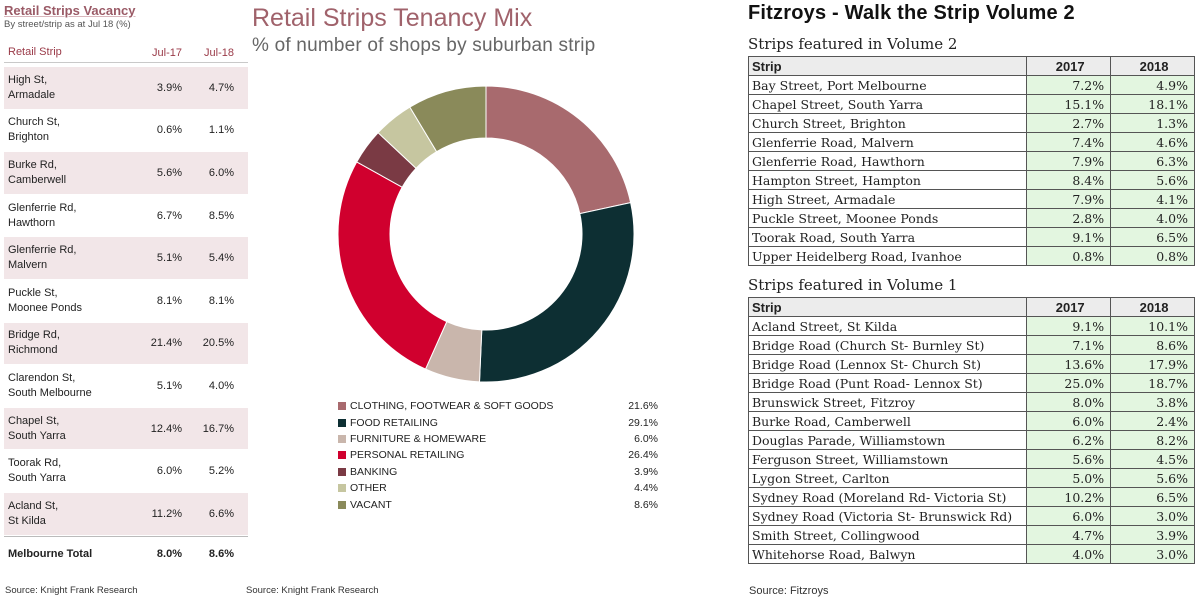 This screenshot has height=600, width=1200. Describe the element at coordinates (971, 123) in the screenshot. I see `volume2-row: Church Street, Brighton 2.7% 1.3%` at that location.